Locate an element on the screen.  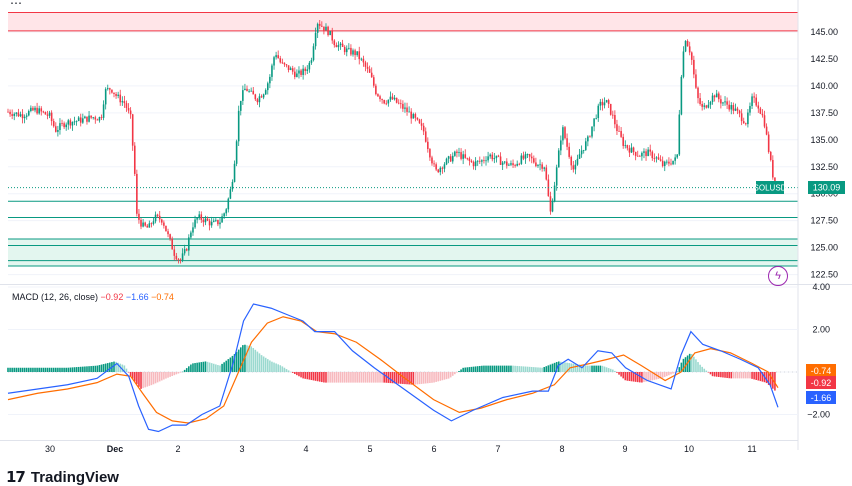
time-tick-label: 11 is located at coordinates (751, 449).